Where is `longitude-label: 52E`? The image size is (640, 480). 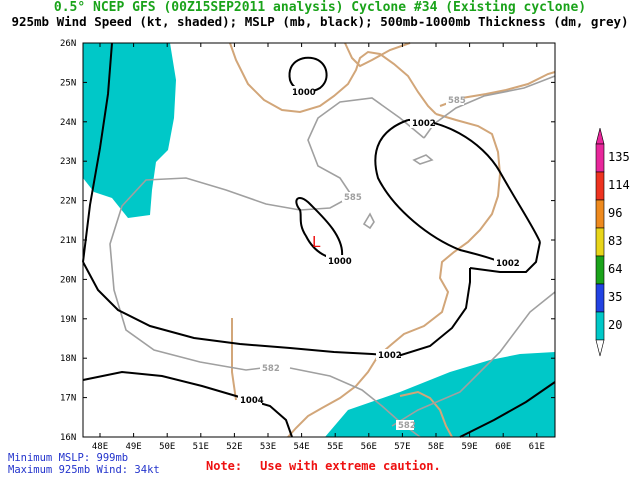
longitude-label: 52E is located at coordinates (234, 447).